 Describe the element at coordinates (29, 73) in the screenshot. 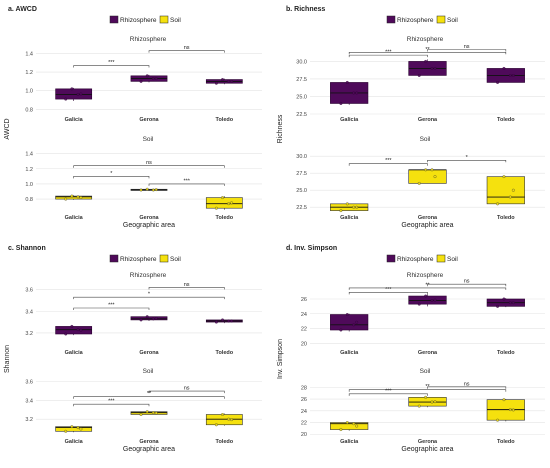

I see `y-tick-label: 1.2` at that location.